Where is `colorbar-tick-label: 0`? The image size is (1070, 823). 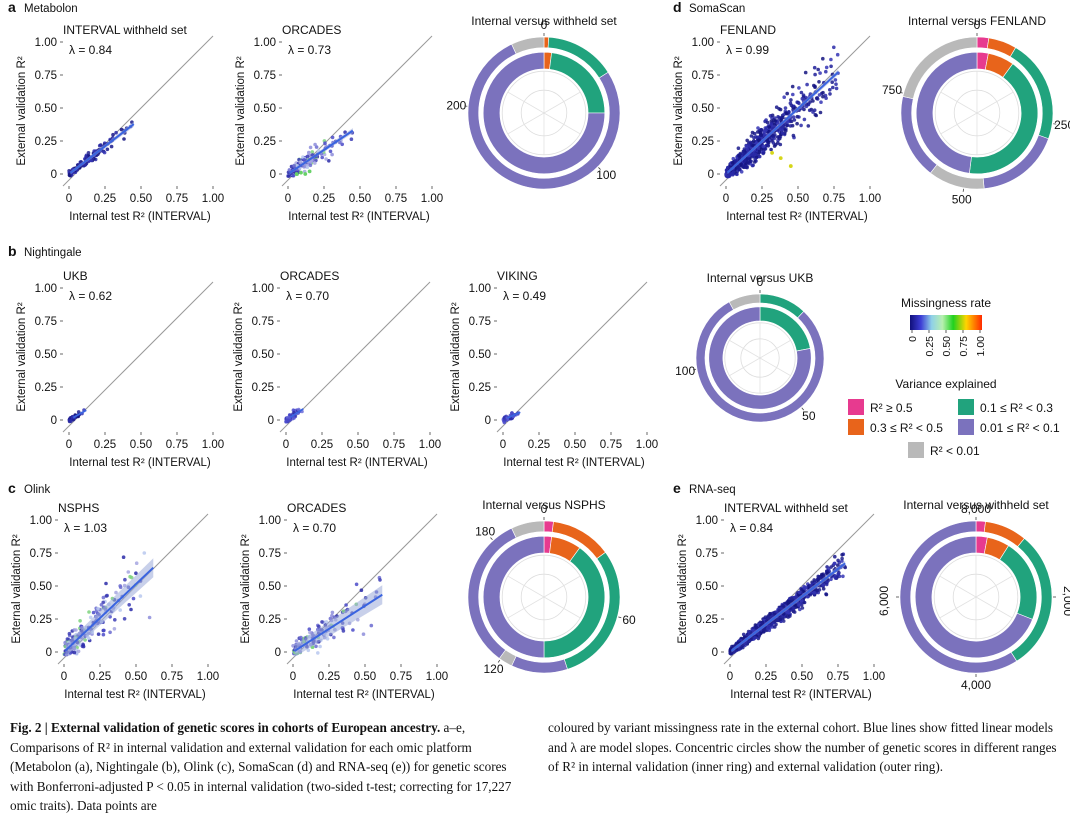 colorbar-tick-label: 0 is located at coordinates (913, 339).